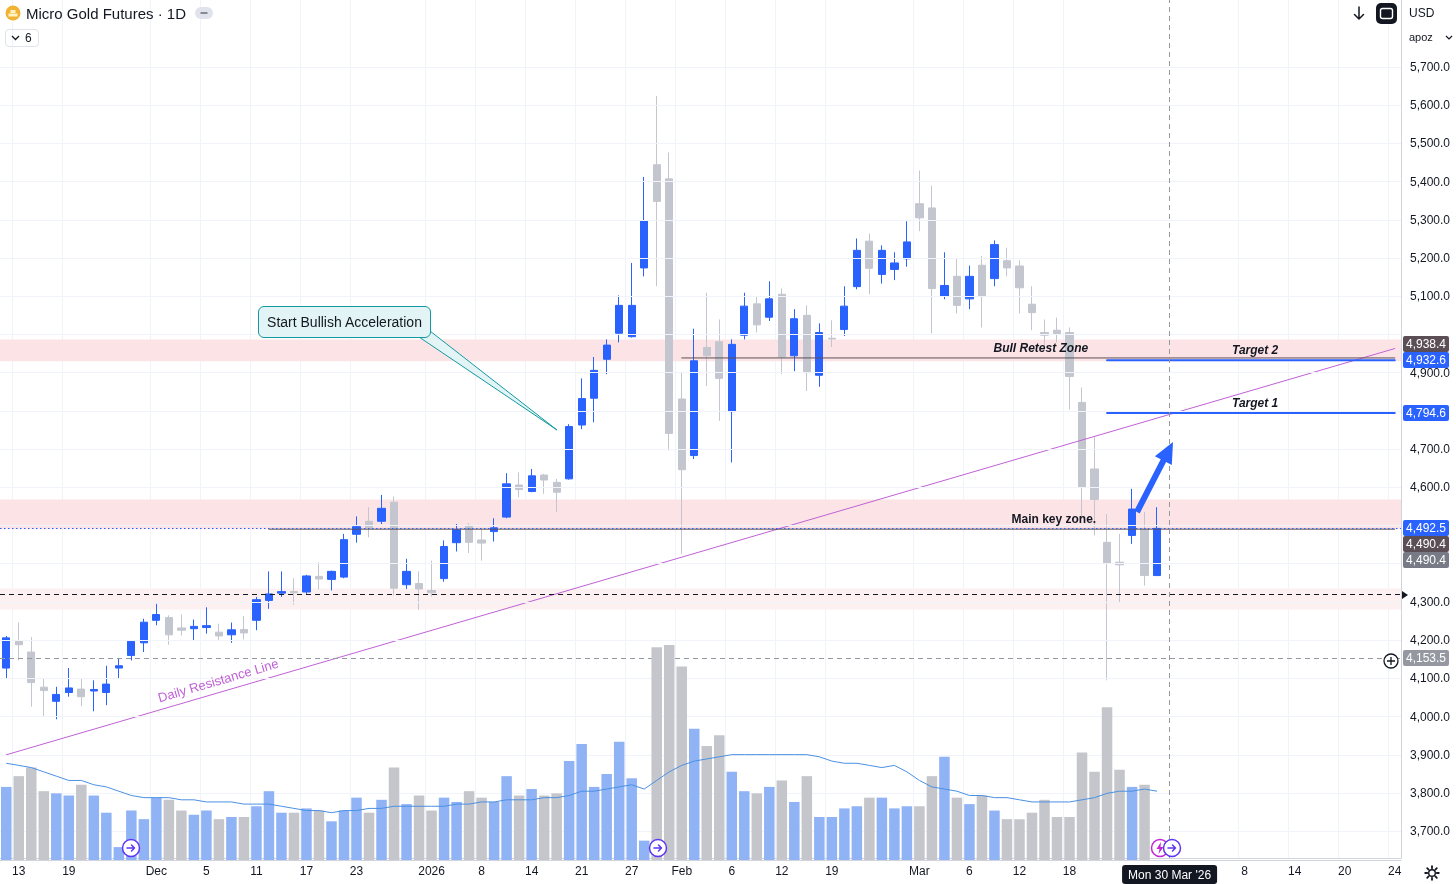  I want to click on ref-line-label: 4,492.5, so click(1426, 528).